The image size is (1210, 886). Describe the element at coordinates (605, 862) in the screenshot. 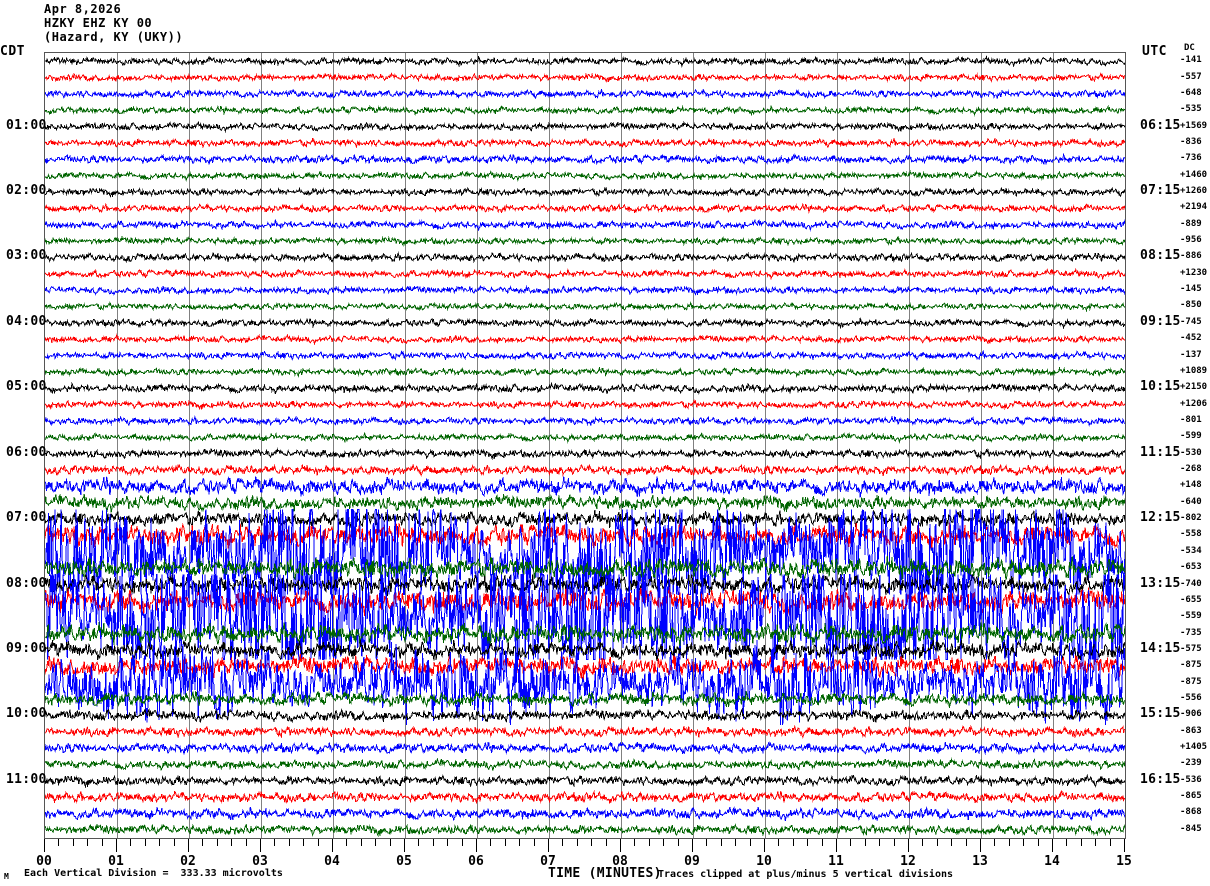

I see `x-axis-labels: 00 01 02 03 04 05 06 07 08 09 10 11 12 13 14 15` at that location.